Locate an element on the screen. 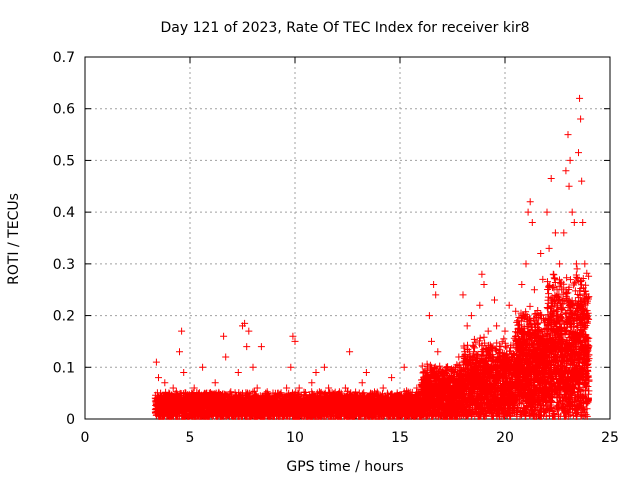 Image resolution: width=640 pixels, height=480 pixels. x-tick-label: 15 is located at coordinates (400, 438).